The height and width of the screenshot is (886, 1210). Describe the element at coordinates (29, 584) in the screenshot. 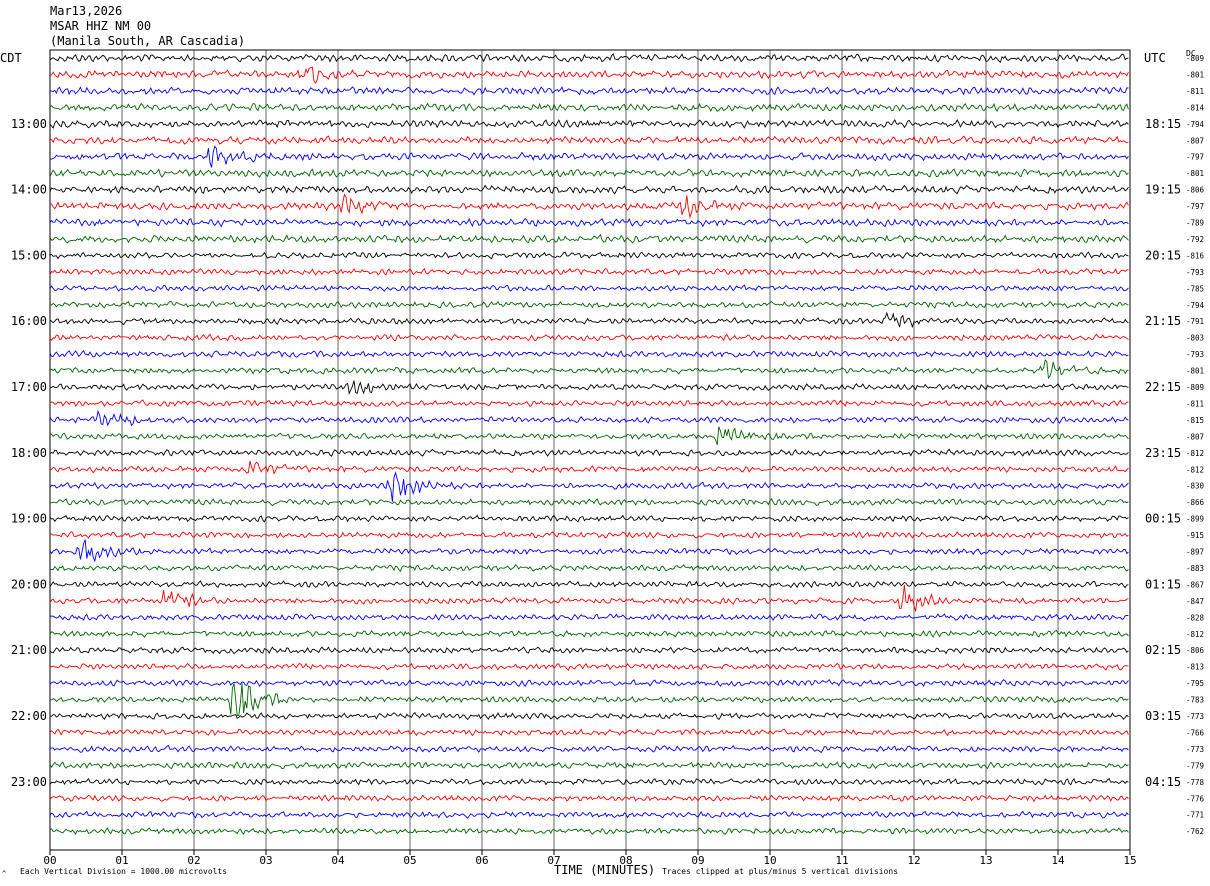

I see `left-hour-label: 20:00` at that location.